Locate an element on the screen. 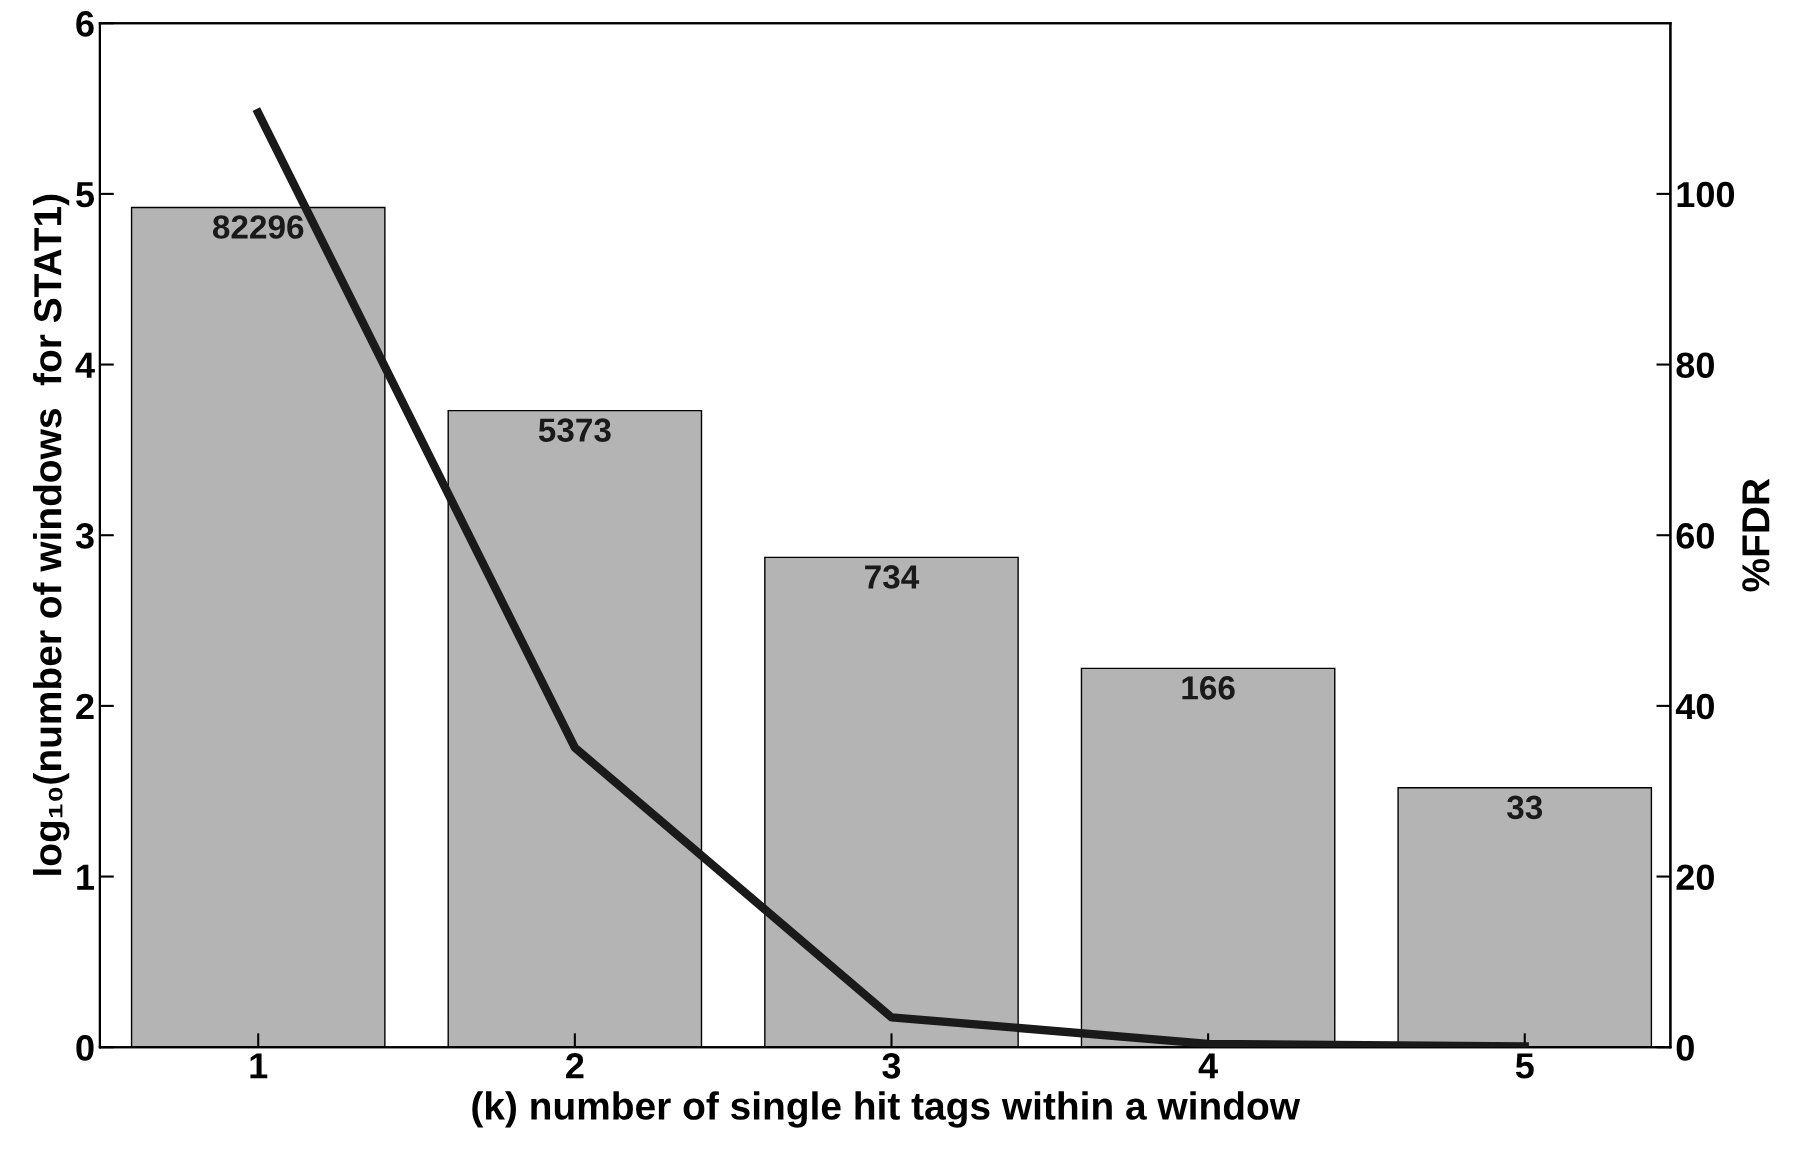 The height and width of the screenshot is (1161, 1800). x-axis-title: (k) number of single hit tags within a window is located at coordinates (886, 1109).